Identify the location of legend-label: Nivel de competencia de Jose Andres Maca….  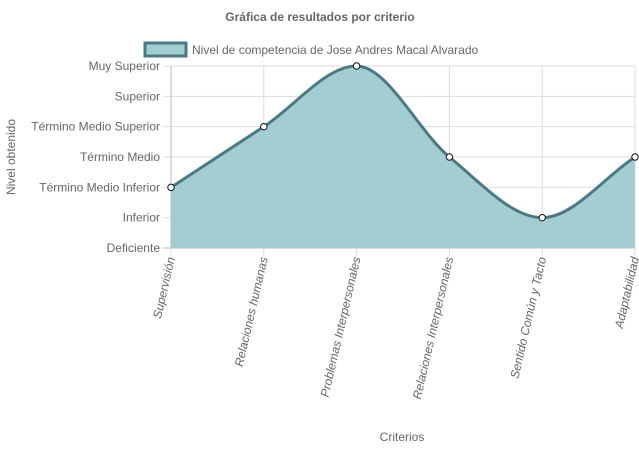
(335, 50).